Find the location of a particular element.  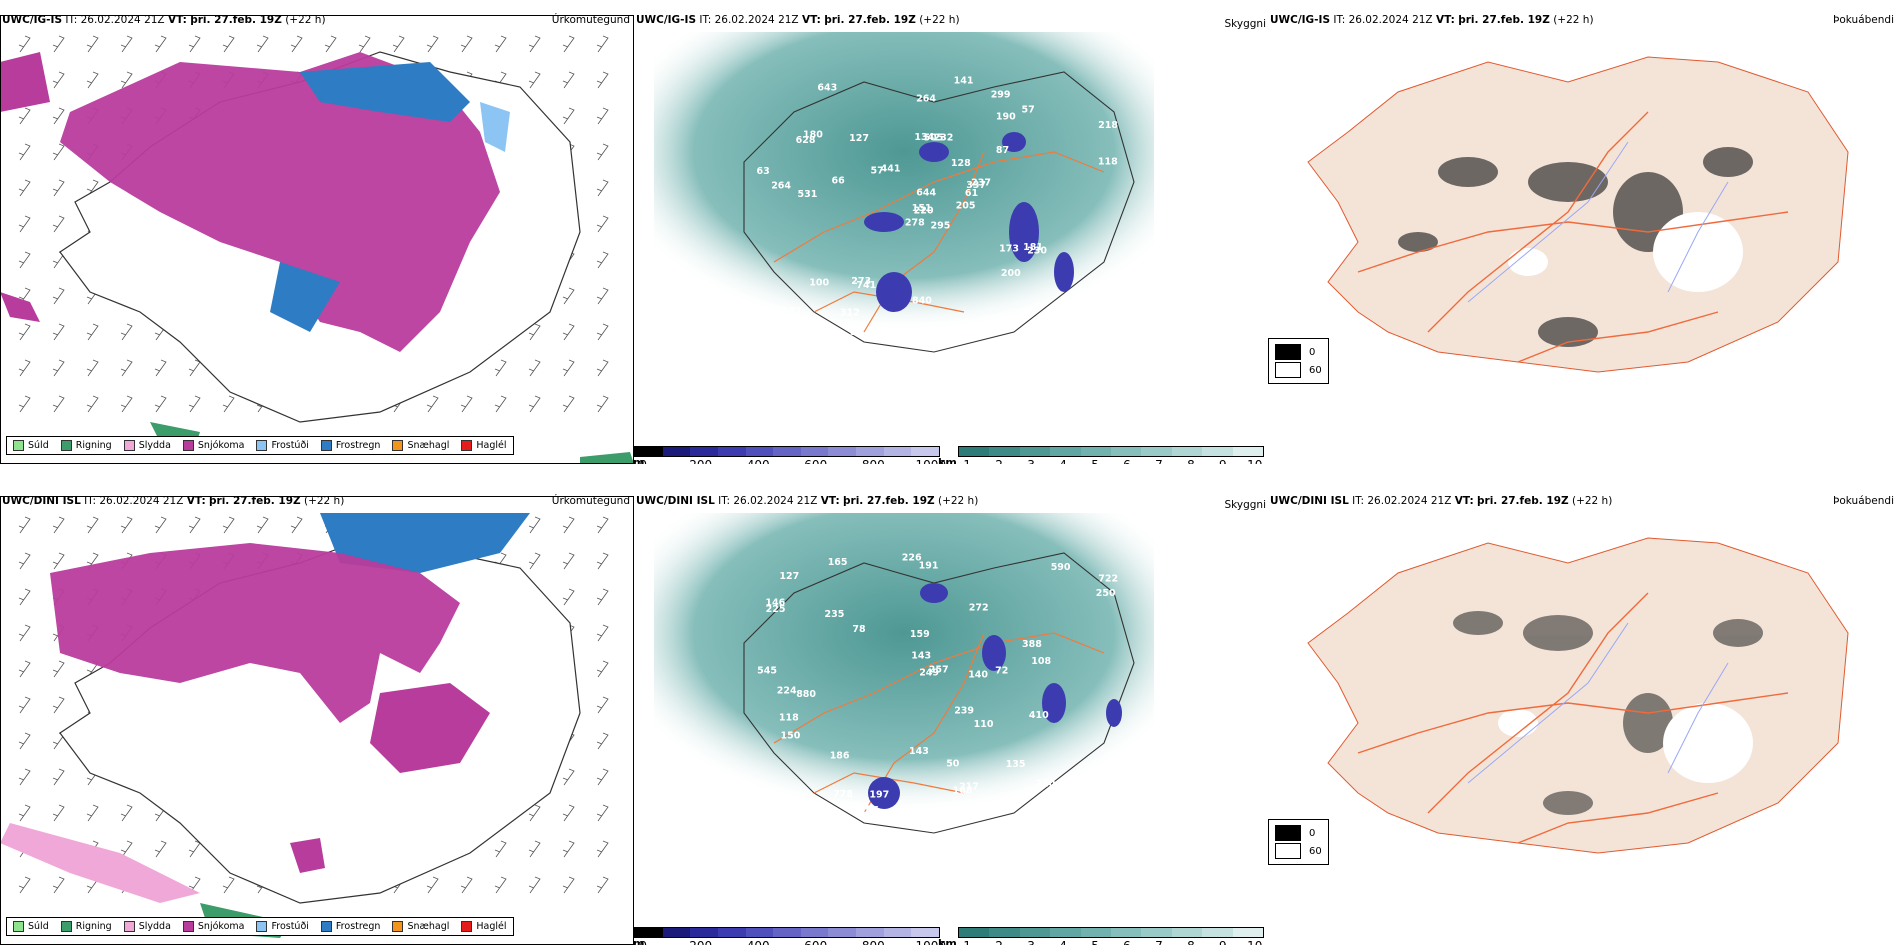

it-label: IT: is located at coordinates (90, 501).